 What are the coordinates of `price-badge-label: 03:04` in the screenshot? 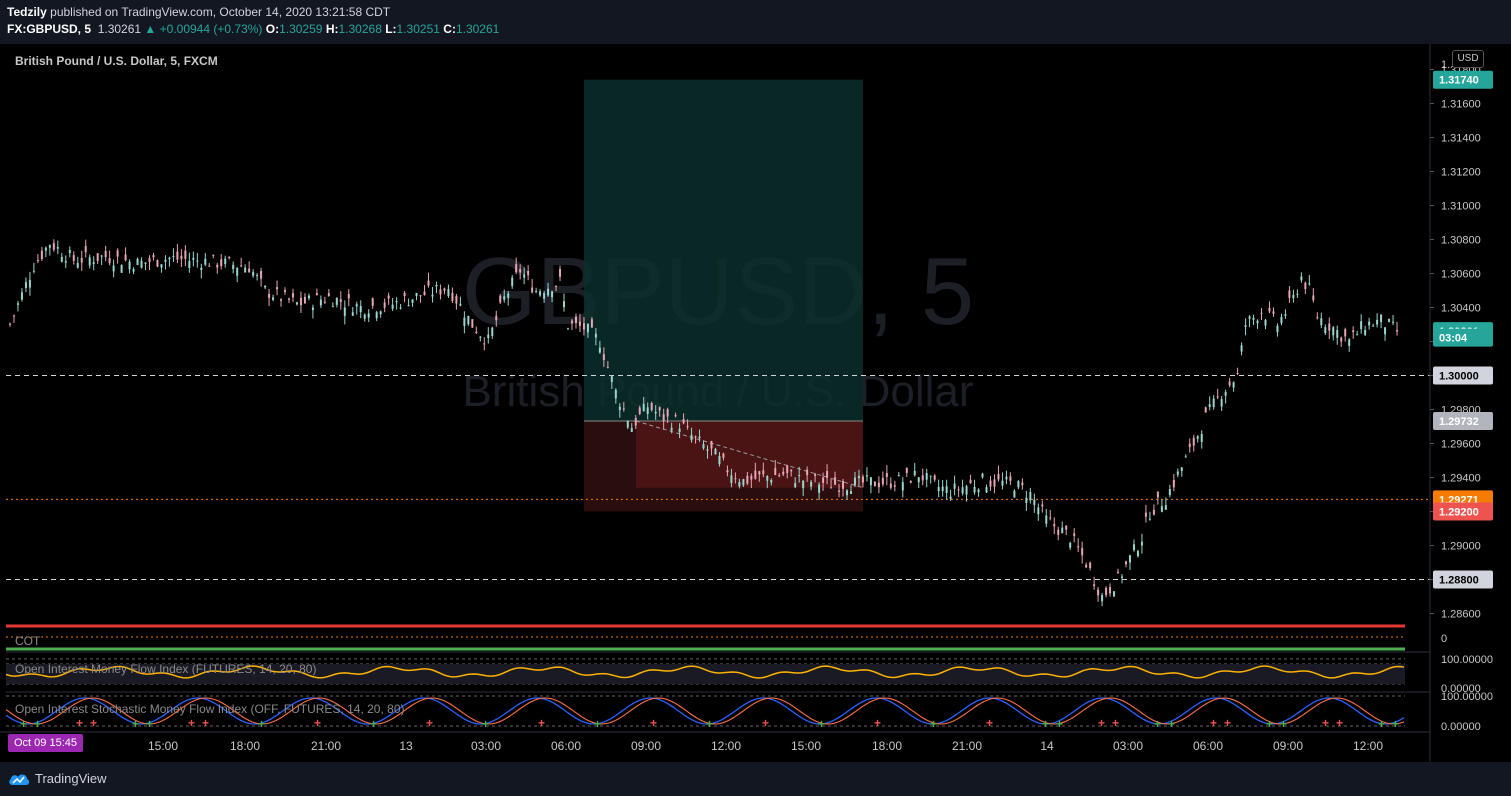 It's located at (1453, 339).